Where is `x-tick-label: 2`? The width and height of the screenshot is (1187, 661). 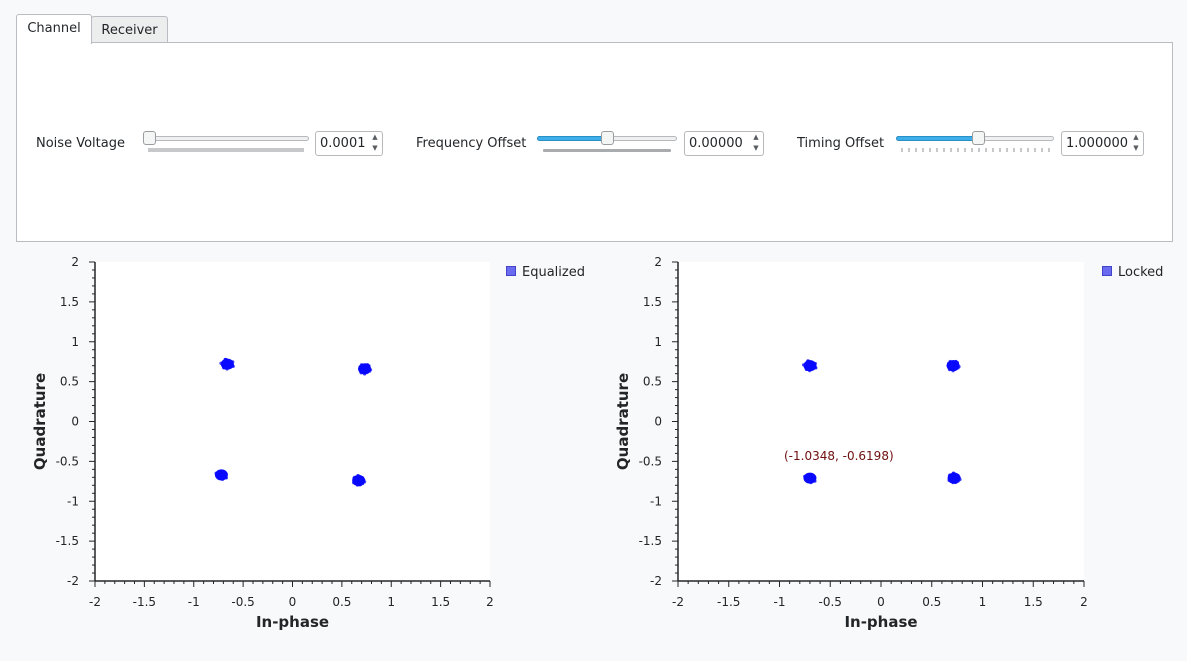
x-tick-label: 2 is located at coordinates (490, 602).